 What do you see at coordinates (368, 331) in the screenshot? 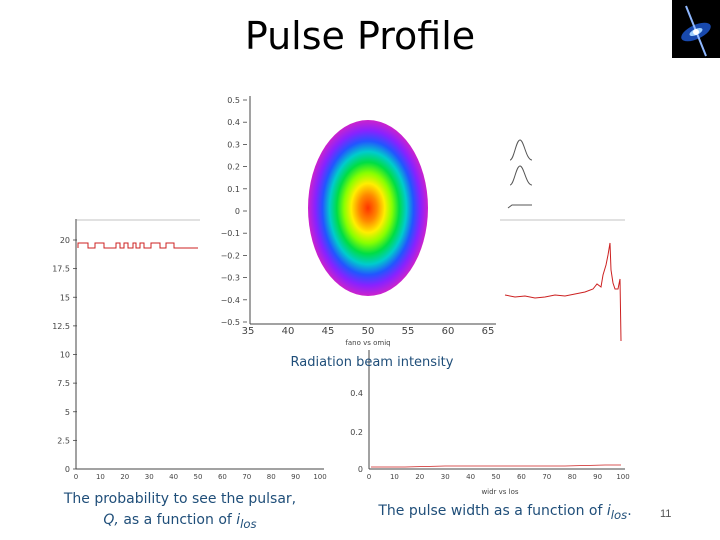
I see `beam-x-tick-3: 50` at bounding box center [368, 331].